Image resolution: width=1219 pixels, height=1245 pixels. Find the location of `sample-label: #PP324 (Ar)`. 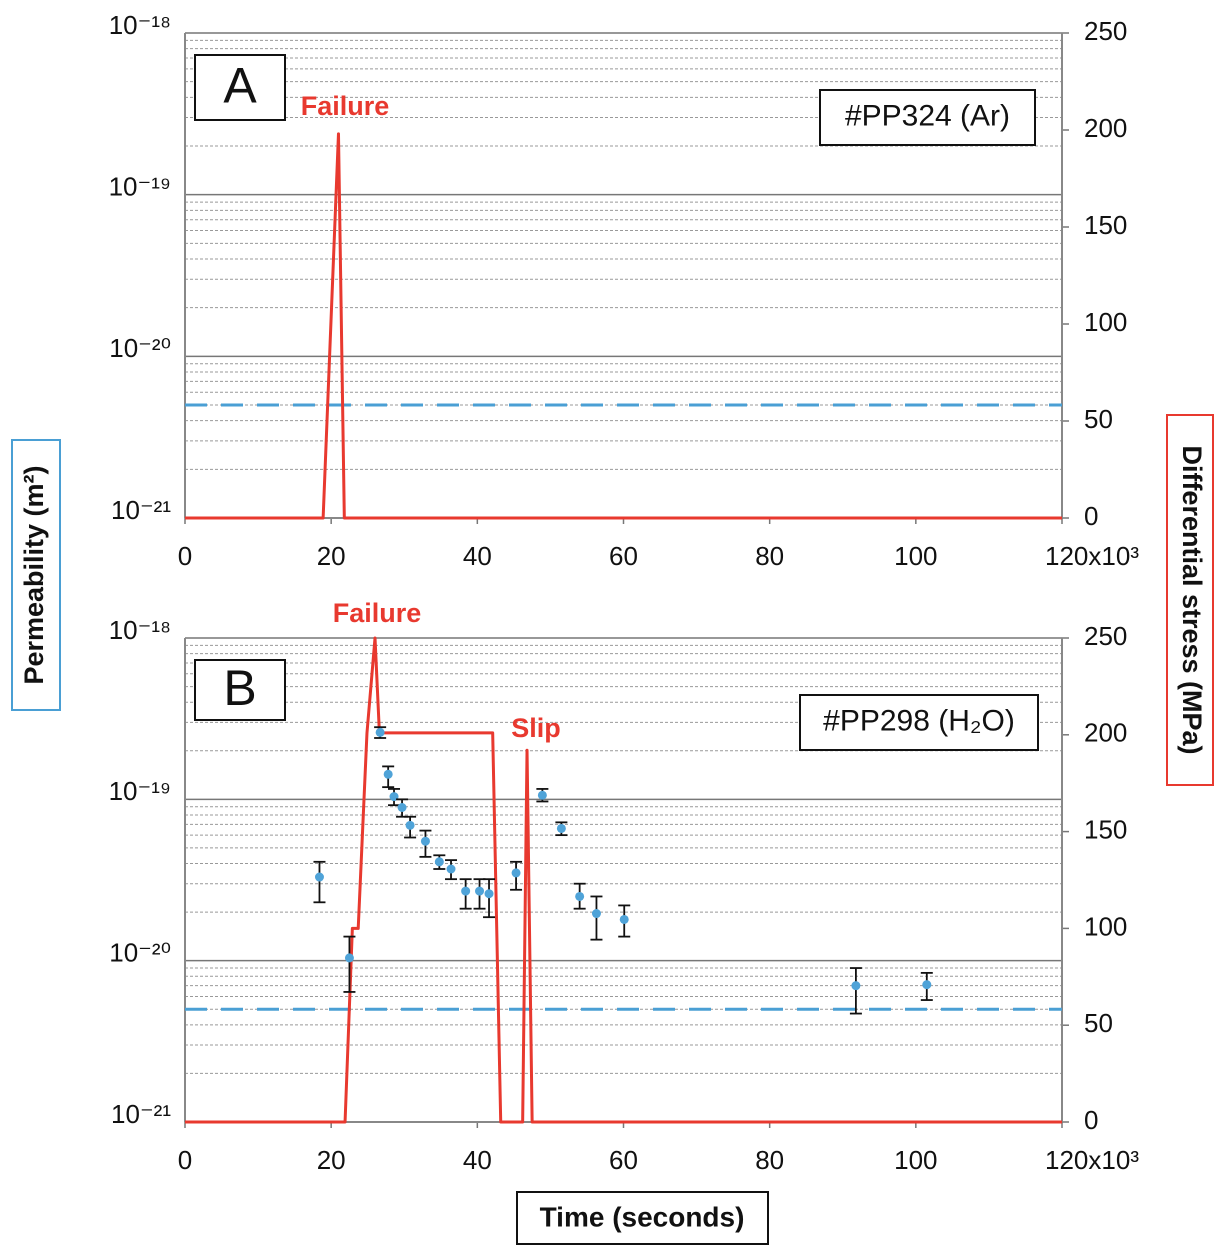

sample-label: #PP324 (Ar) is located at coordinates (927, 115).